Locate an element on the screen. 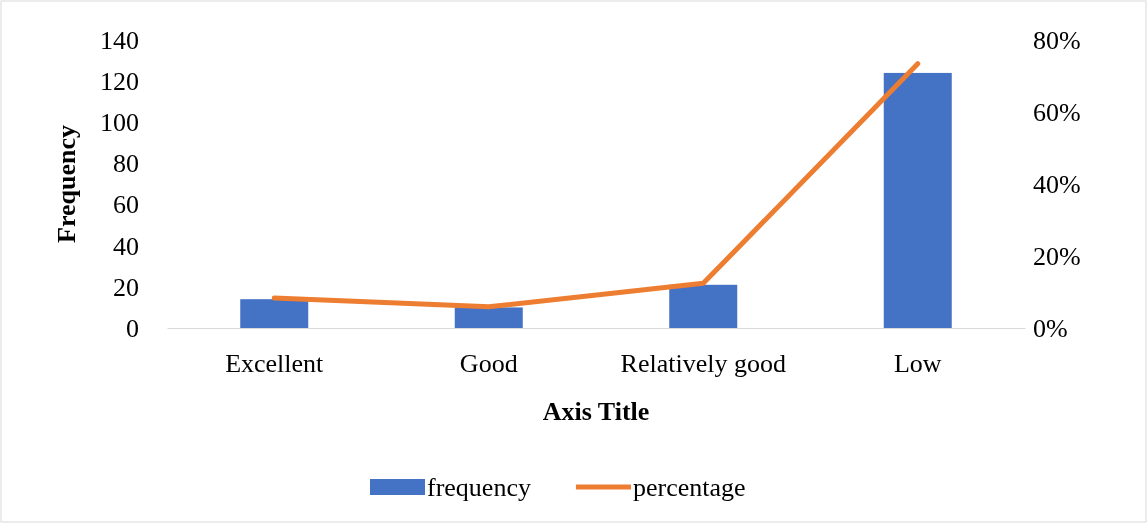 The image size is (1147, 523). legend-label: frequency is located at coordinates (479, 487).